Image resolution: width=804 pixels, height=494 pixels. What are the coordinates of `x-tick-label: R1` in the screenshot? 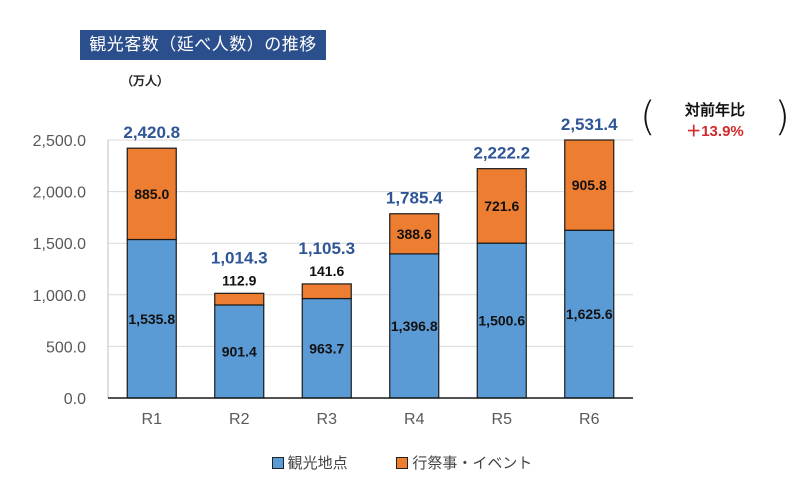 It's located at (152, 419).